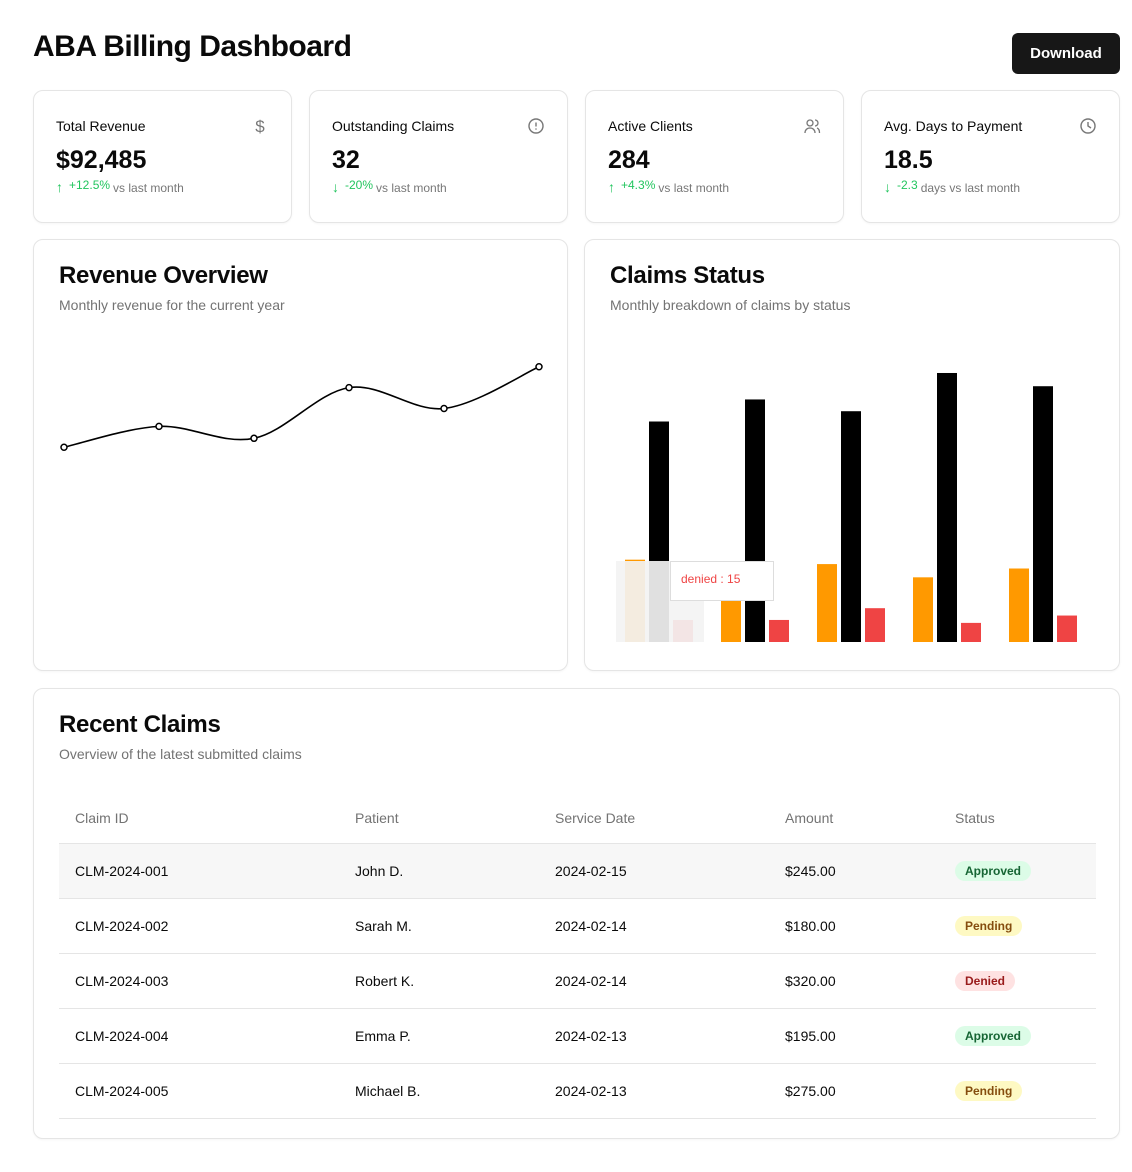 The height and width of the screenshot is (1172, 1132). I want to click on table-cell: Emma P., so click(439, 1036).